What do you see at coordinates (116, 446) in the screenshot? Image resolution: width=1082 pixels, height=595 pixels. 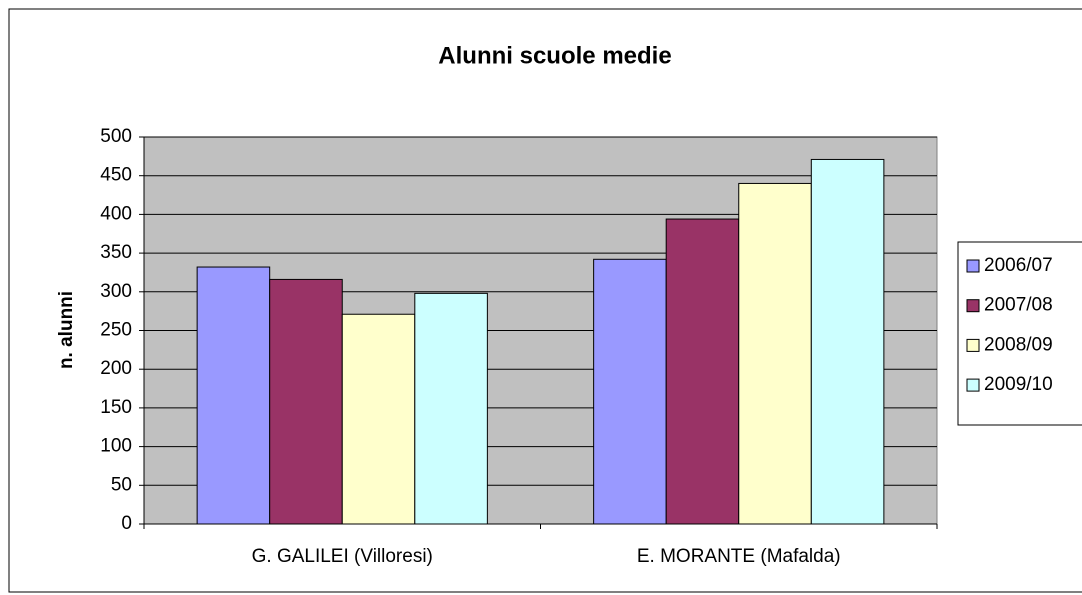 I see `y-tick-label: 100` at bounding box center [116, 446].